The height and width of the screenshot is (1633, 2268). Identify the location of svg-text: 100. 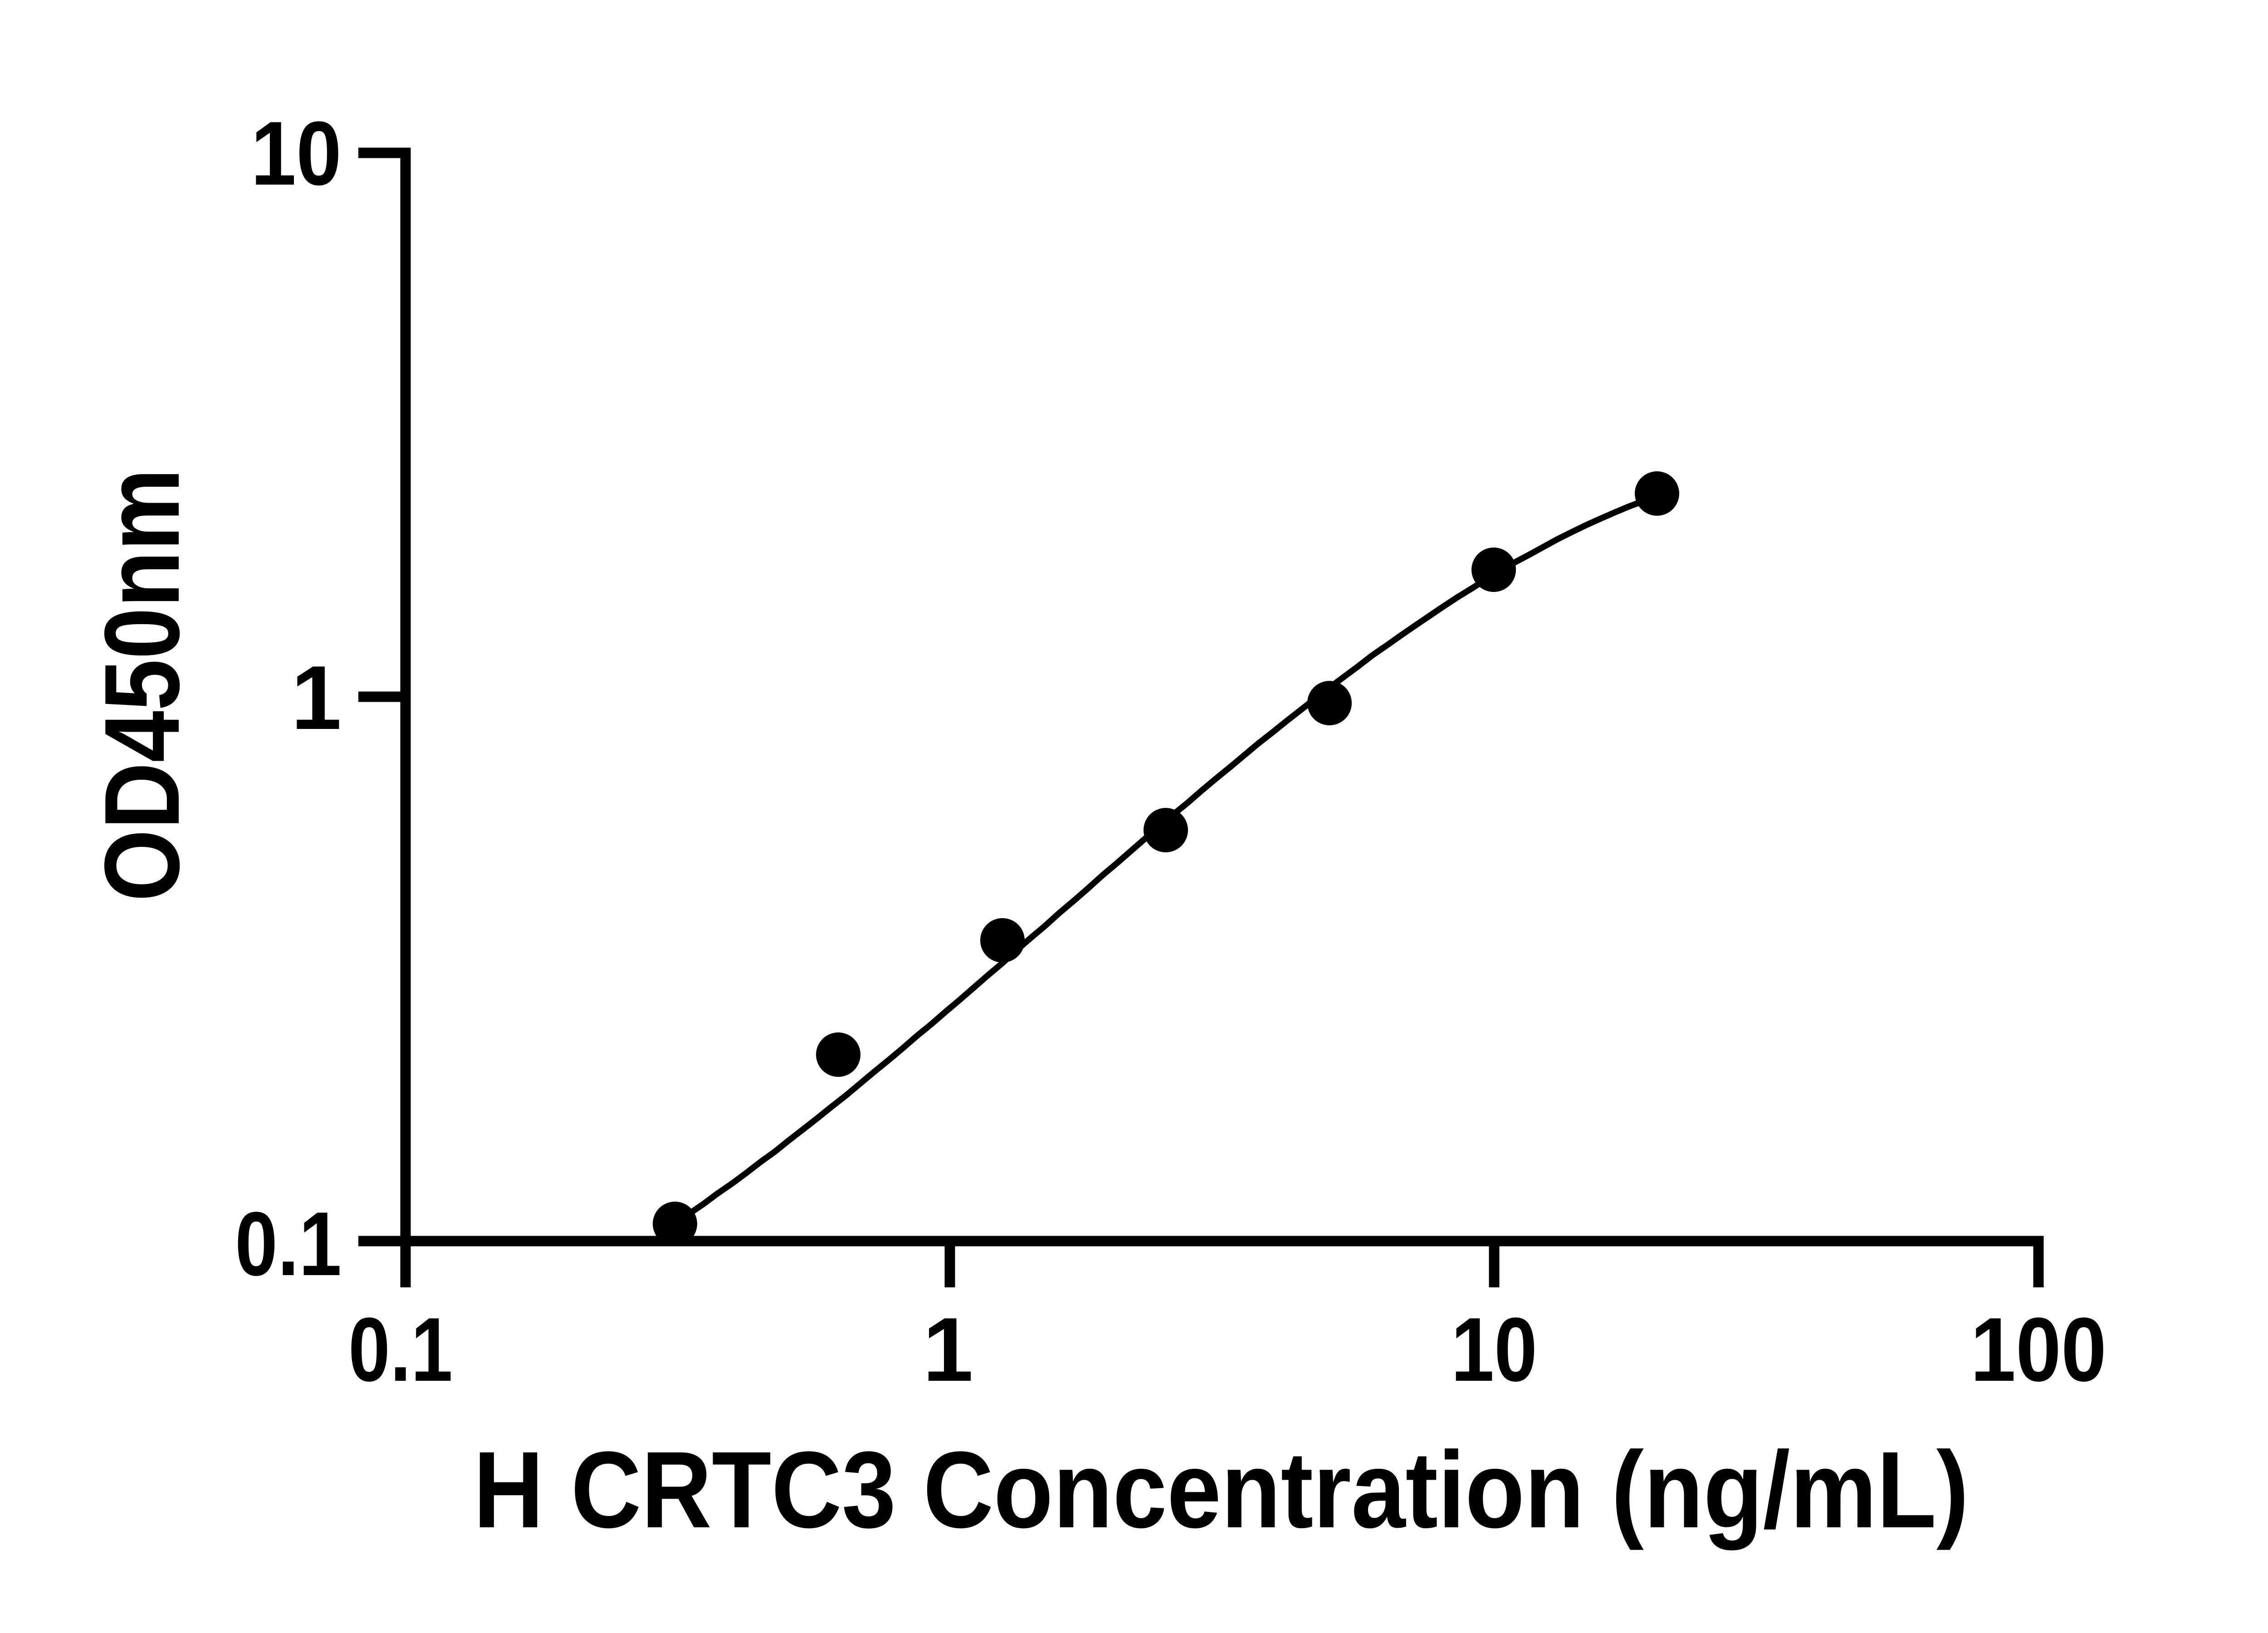
(2038, 1349).